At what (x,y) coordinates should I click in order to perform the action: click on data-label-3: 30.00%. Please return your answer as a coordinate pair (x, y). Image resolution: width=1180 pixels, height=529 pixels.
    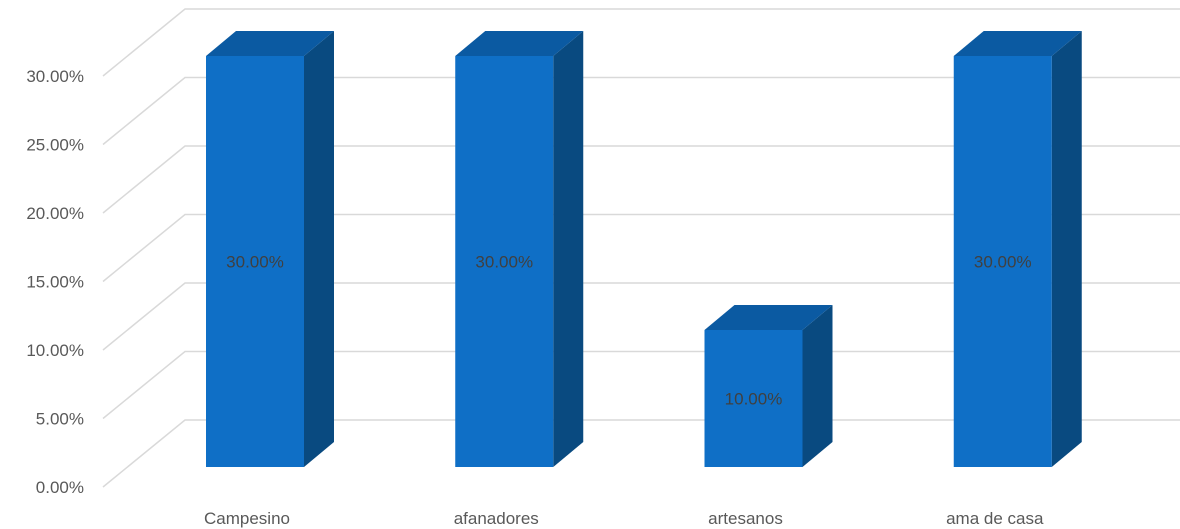
    Looking at the image, I should click on (1003, 262).